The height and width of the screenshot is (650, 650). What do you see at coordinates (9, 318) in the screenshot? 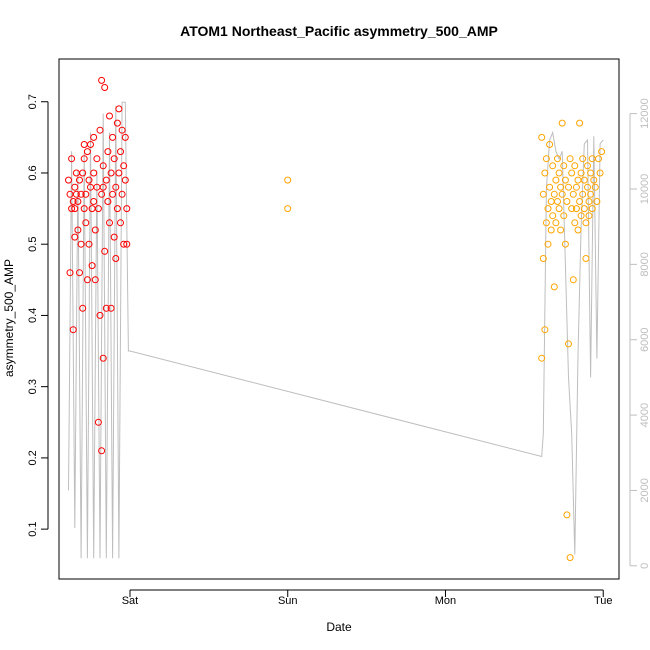
I see `y-axis-label: asymmetry_500_AMP` at bounding box center [9, 318].